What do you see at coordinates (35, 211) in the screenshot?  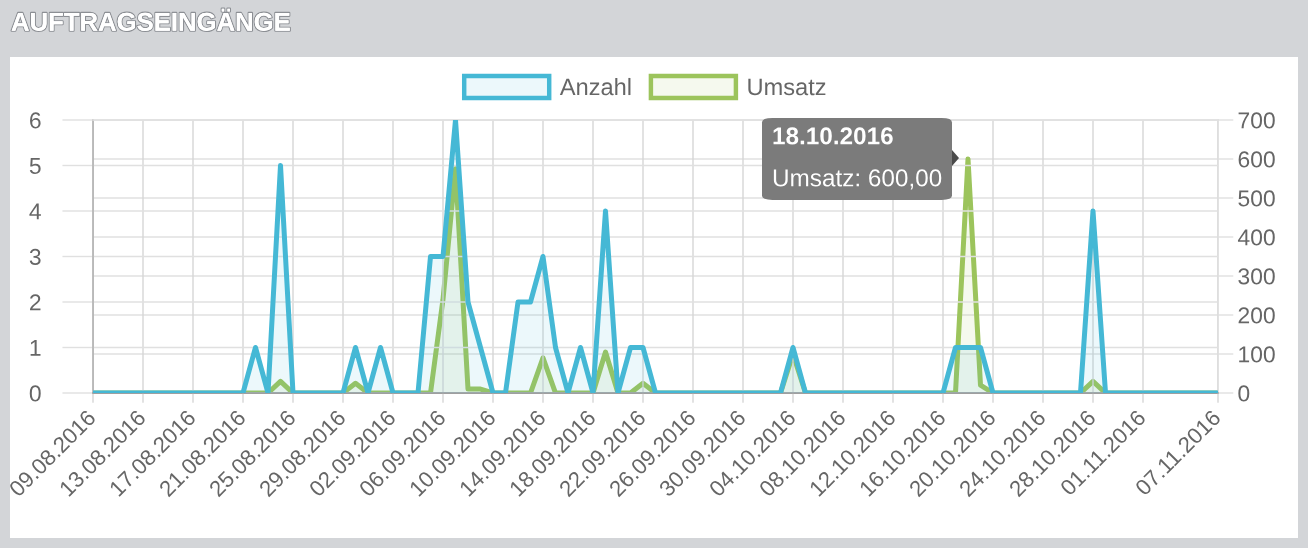 I see `y-tick-label: 4` at bounding box center [35, 211].